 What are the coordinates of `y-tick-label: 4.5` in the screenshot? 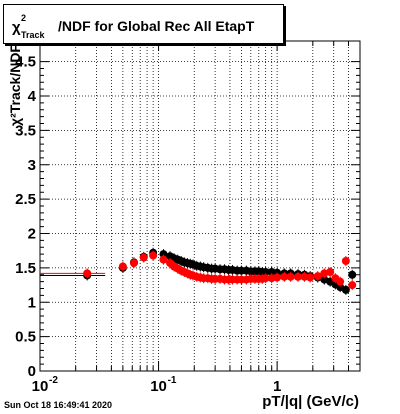 It's located at (25, 62).